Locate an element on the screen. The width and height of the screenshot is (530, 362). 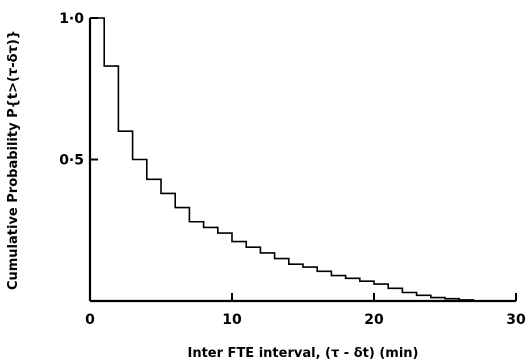
y-axis-label: Cumulative Probability P{t>(τ-δτ)} is located at coordinates (13, 160).